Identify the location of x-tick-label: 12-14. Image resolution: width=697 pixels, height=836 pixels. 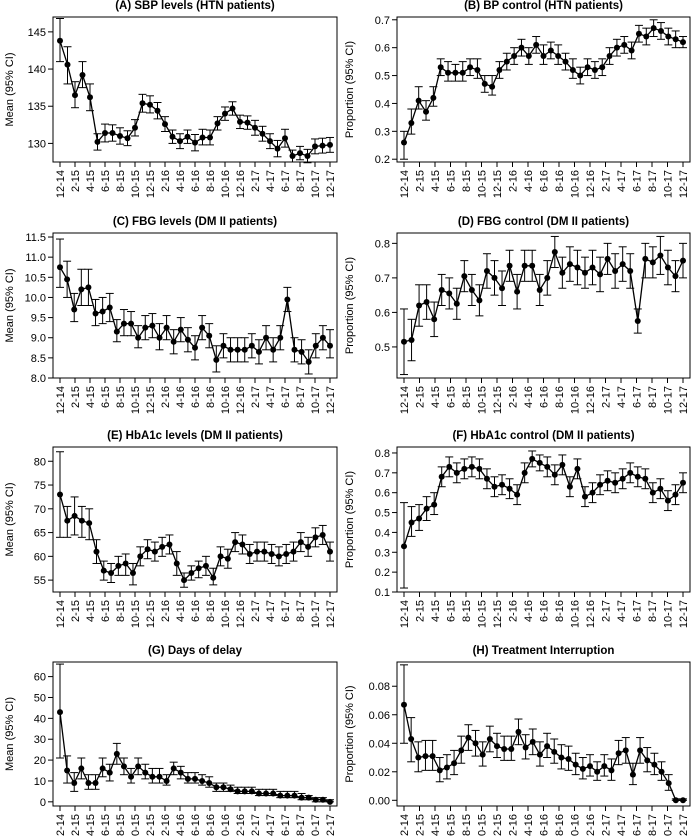
(61, 614).